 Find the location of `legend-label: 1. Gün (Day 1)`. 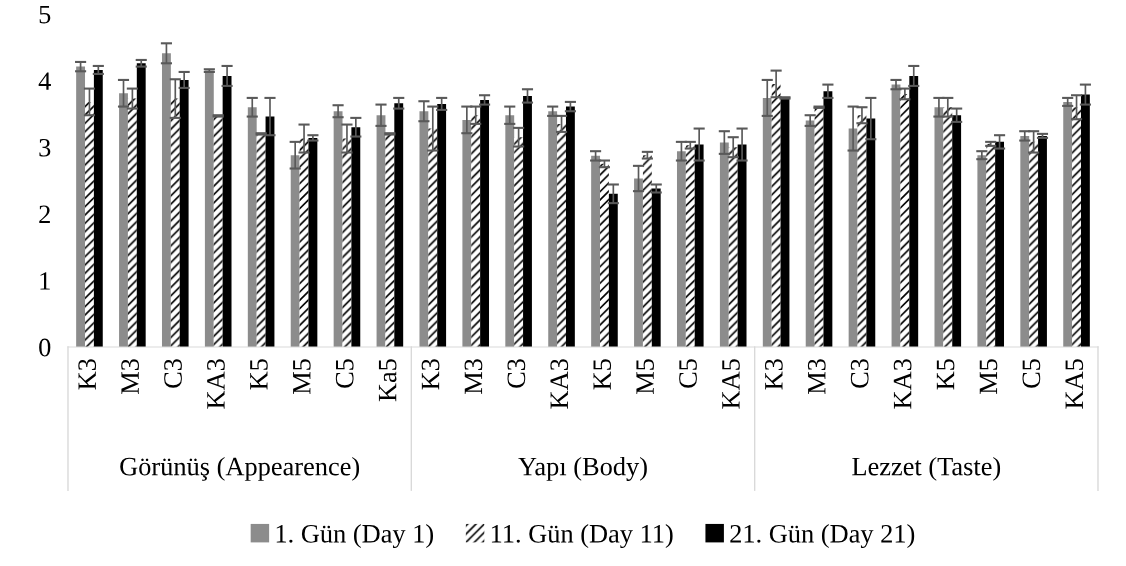

legend-label: 1. Gün (Day 1) is located at coordinates (355, 536).